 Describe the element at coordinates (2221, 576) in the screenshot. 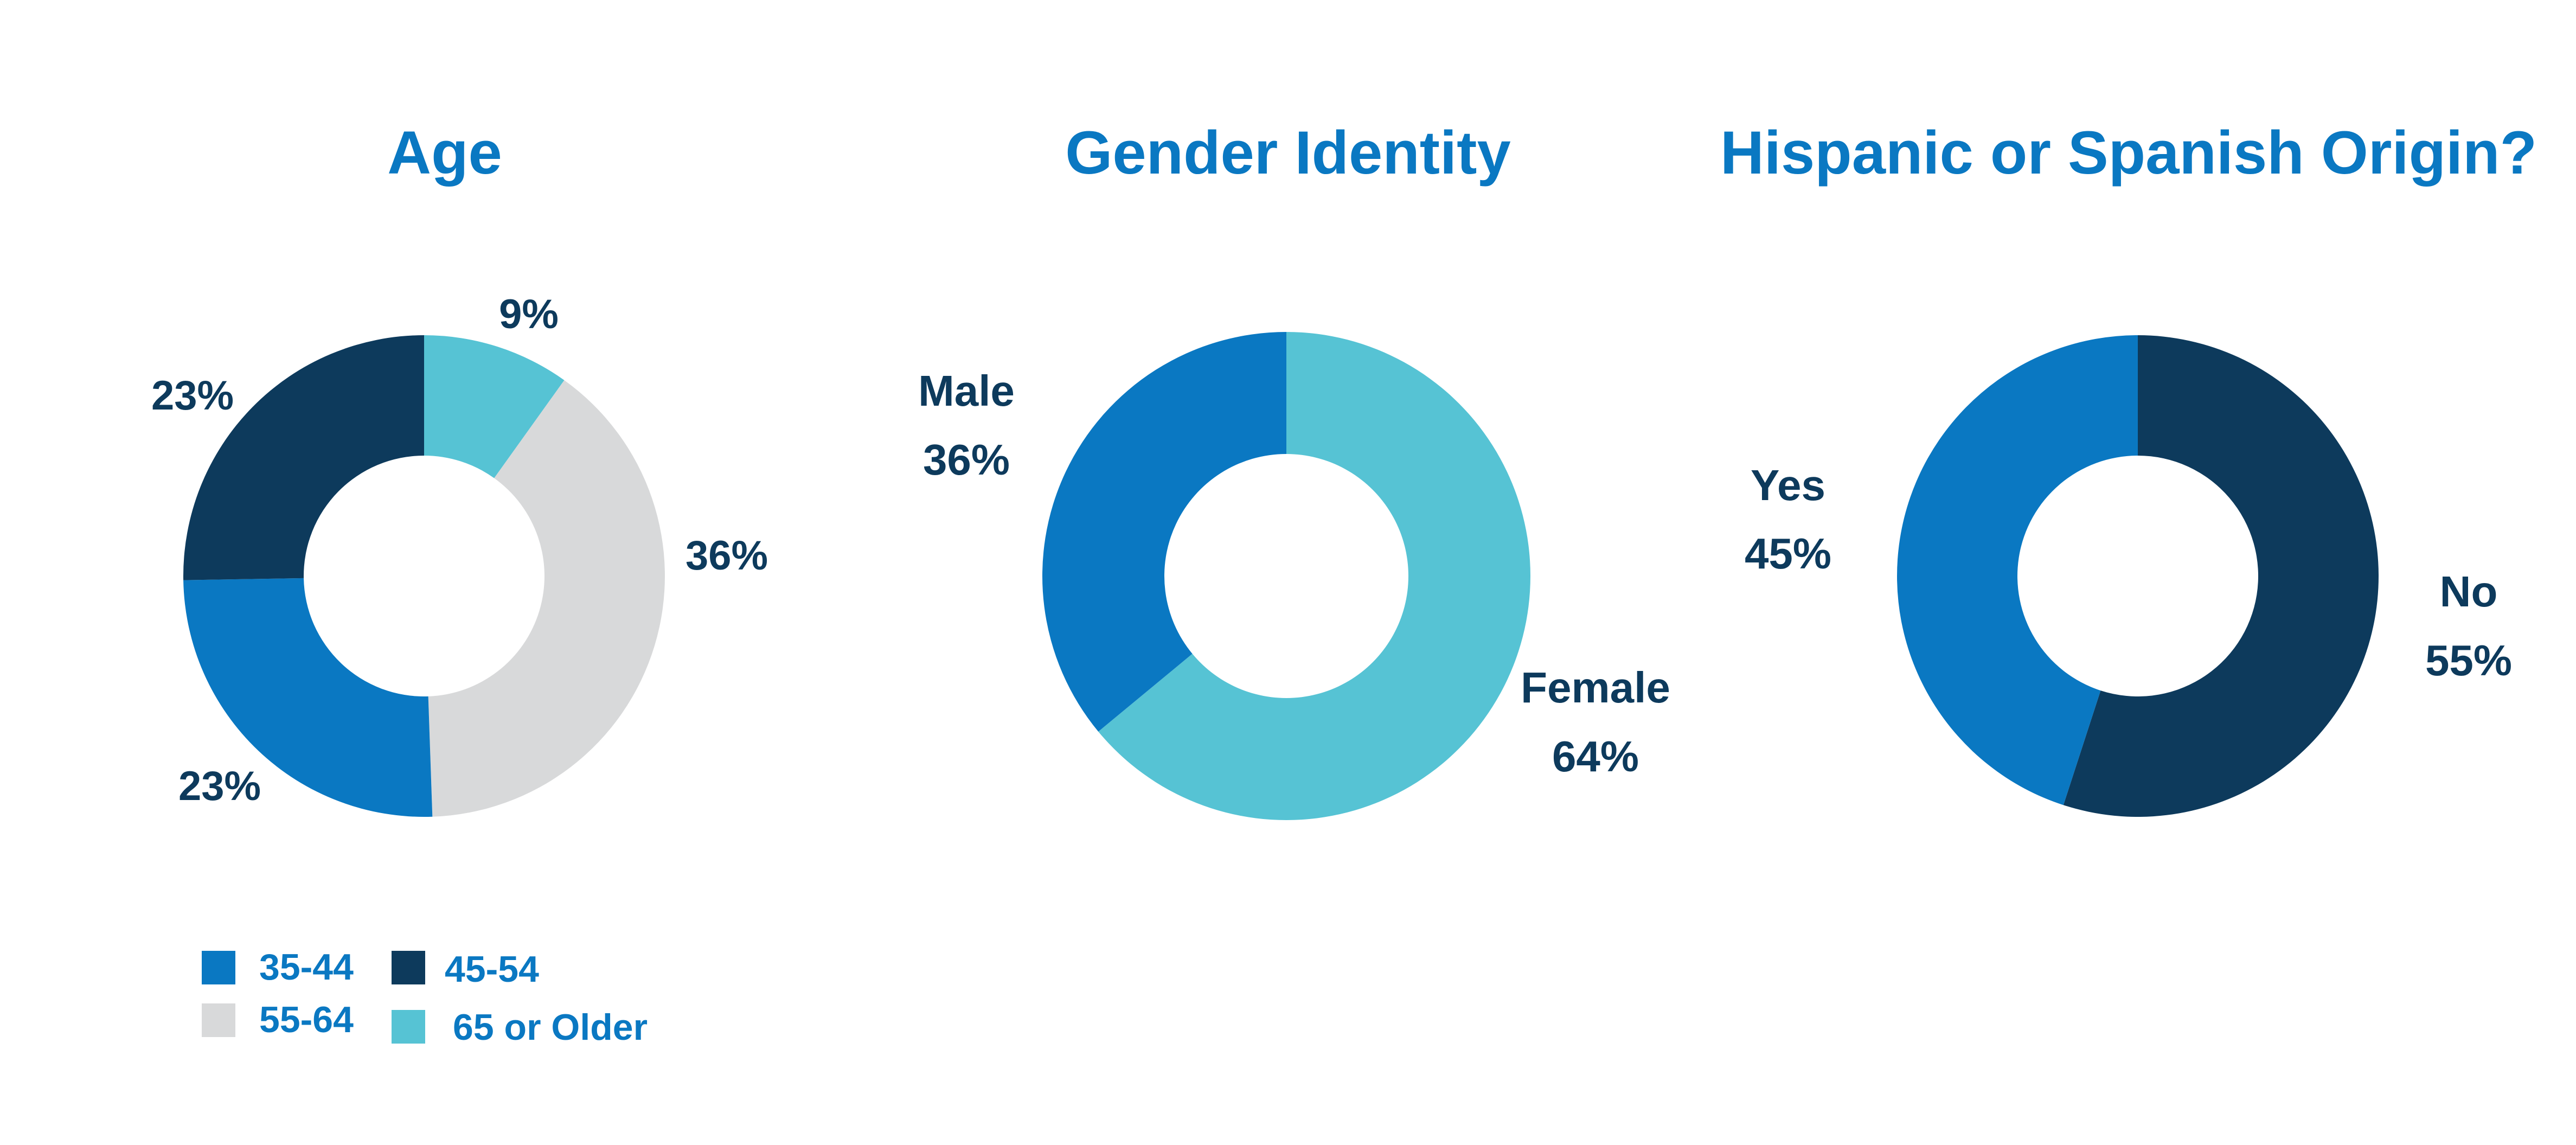

I see `slice-no` at that location.